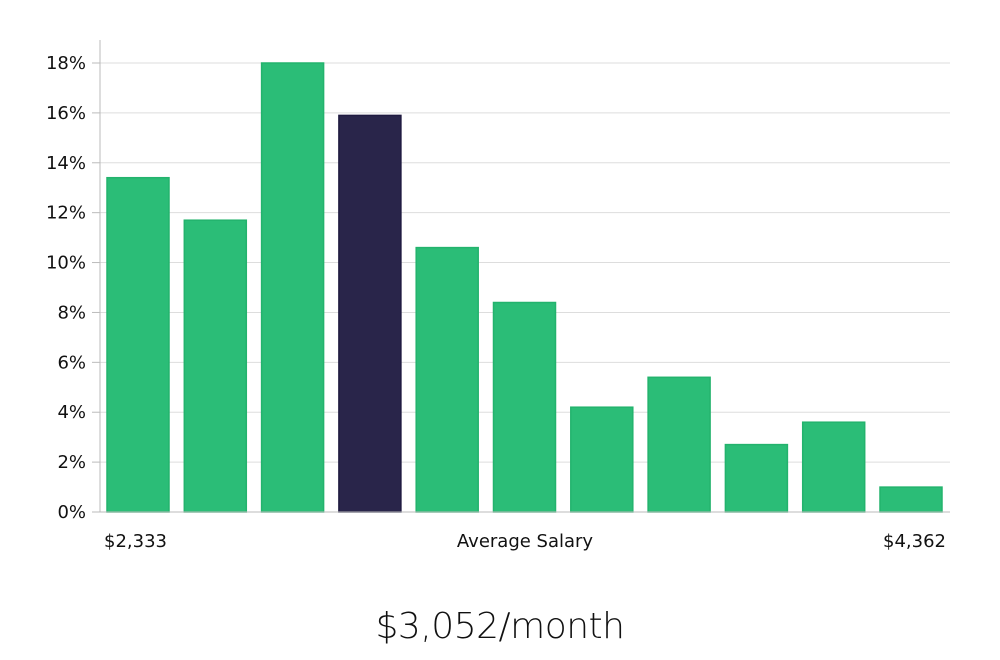  What do you see at coordinates (73, 288) in the screenshot?
I see `y-axis-ticks: 0% 2% 4% 6% 8% 10% 12% 14% 16% 18%` at bounding box center [73, 288].